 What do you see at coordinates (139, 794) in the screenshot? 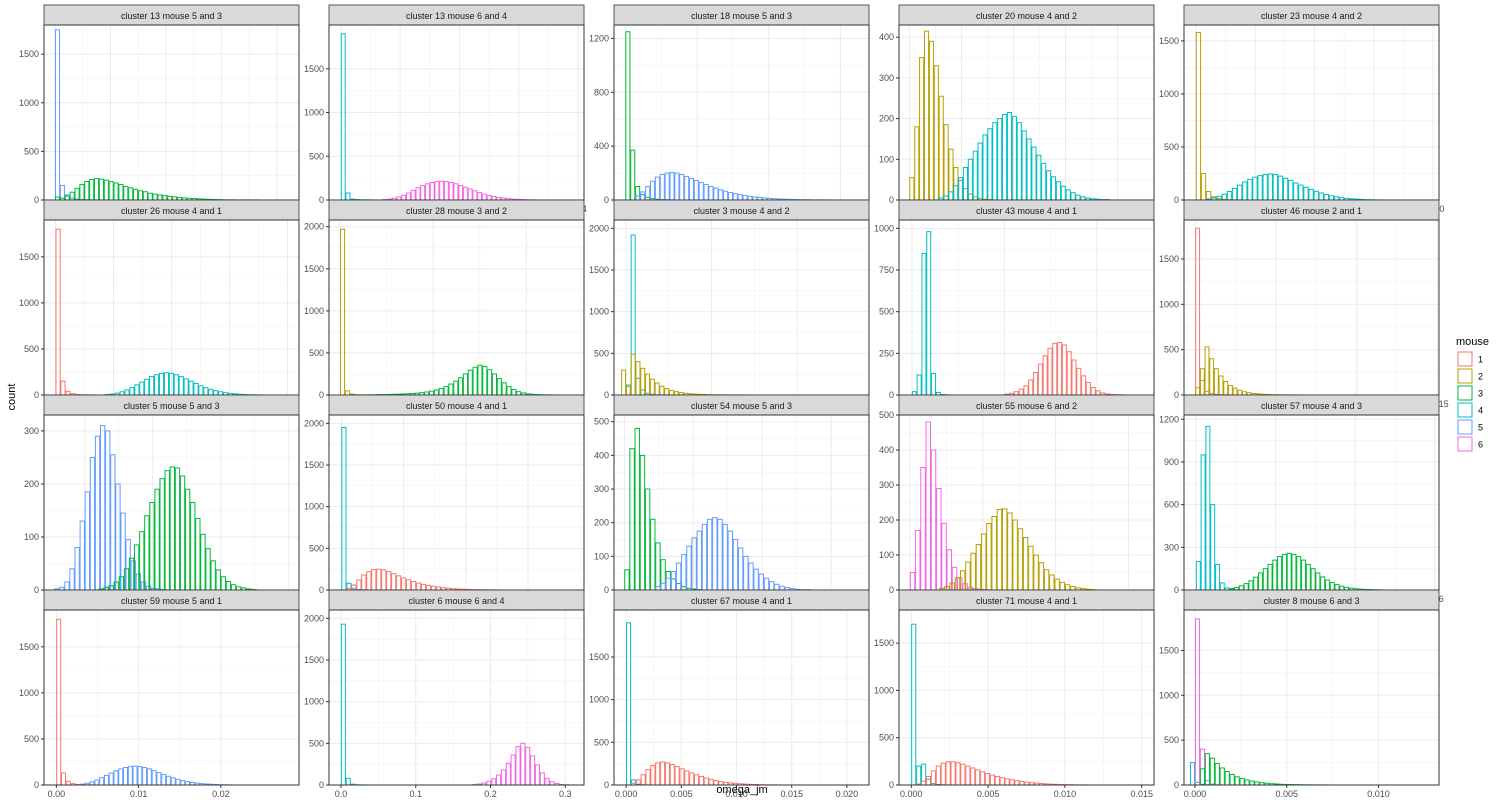
I see `x-tick-label: 0.01` at bounding box center [139, 794].